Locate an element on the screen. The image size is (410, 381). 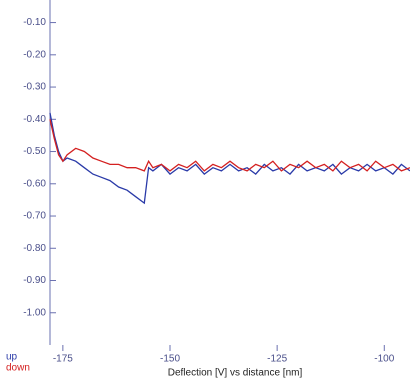
x-axis-label: Deflection [V] vs distance [nm] is located at coordinates (235, 373).